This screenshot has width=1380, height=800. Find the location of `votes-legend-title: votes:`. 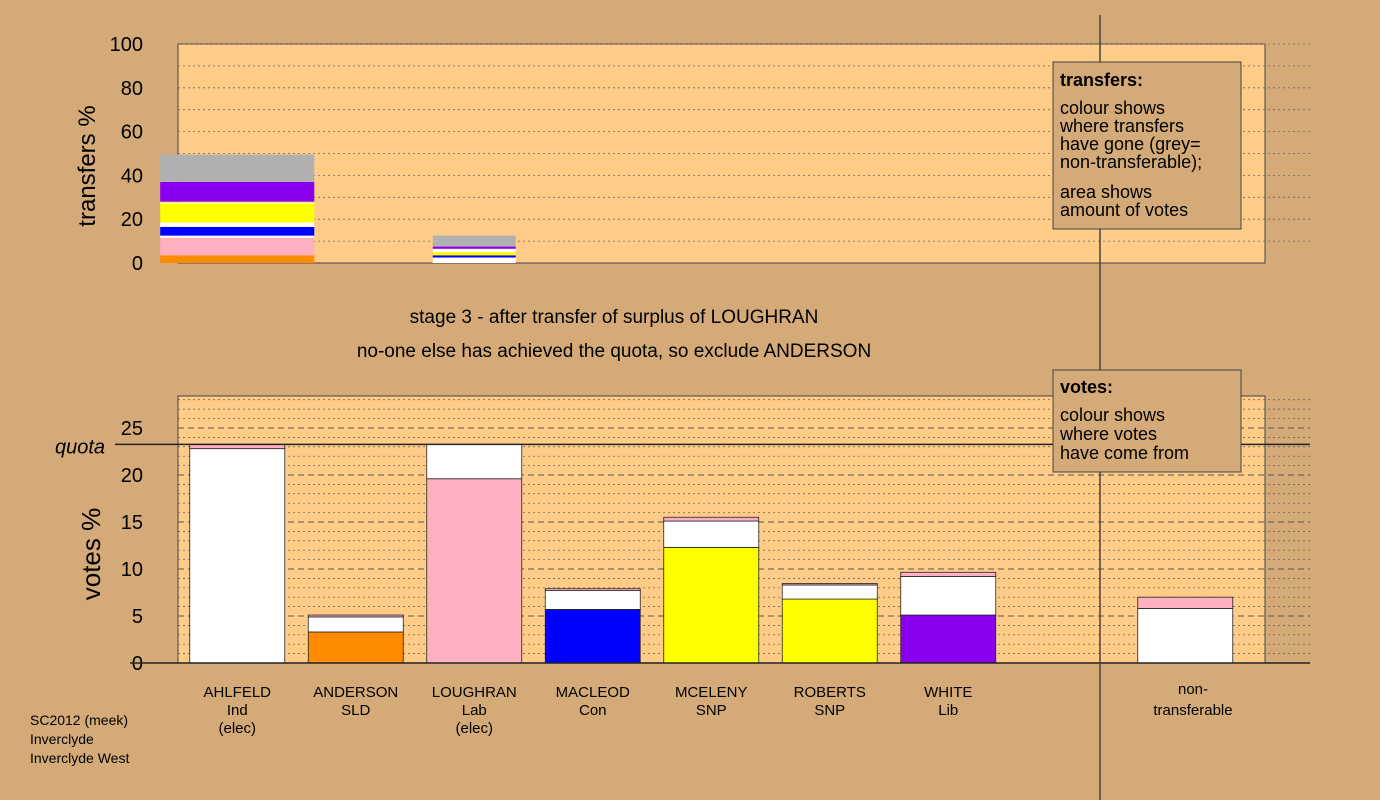

votes-legend-title: votes: is located at coordinates (1086, 387).